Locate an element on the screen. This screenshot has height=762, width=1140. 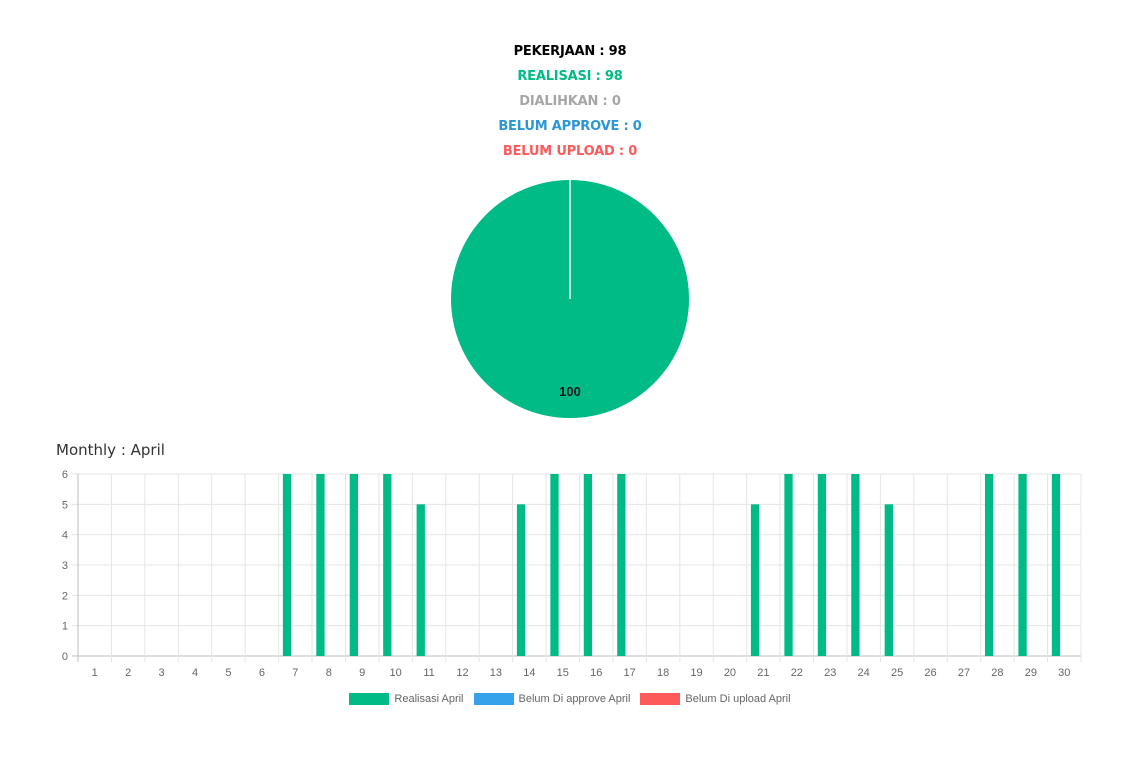
legend-item: Belum Di upload April is located at coordinates (715, 699).